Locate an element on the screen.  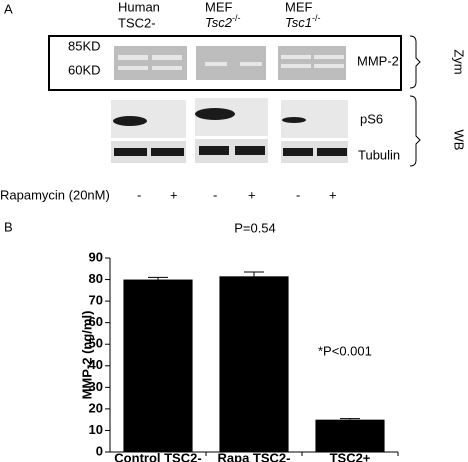
y-tick-label: 30 is located at coordinates (96, 386).